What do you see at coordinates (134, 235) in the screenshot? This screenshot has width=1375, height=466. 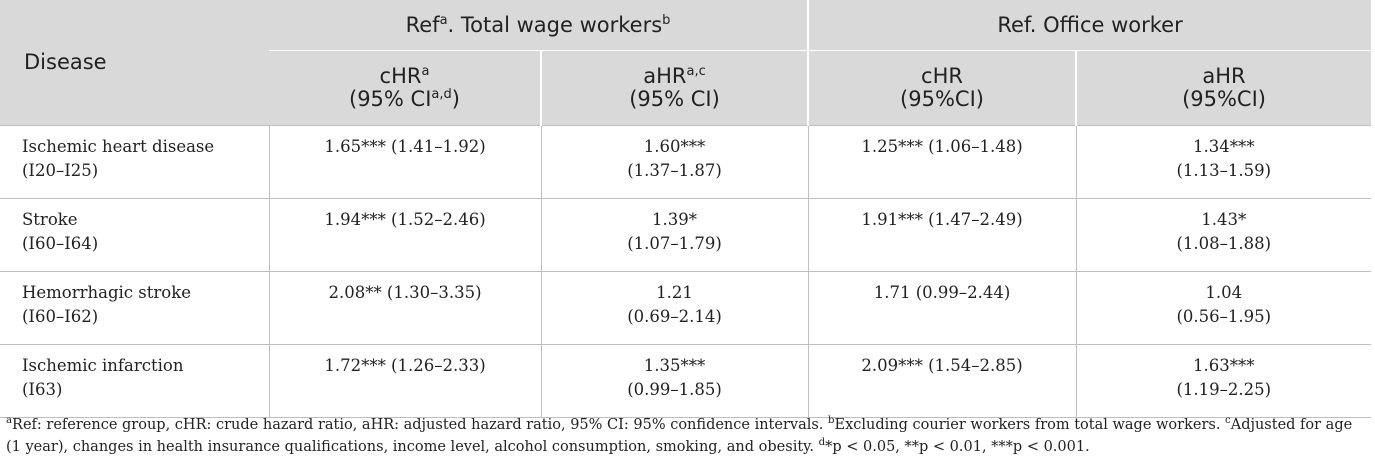 I see `disease-cell: Stroke (I60–I64)` at bounding box center [134, 235].